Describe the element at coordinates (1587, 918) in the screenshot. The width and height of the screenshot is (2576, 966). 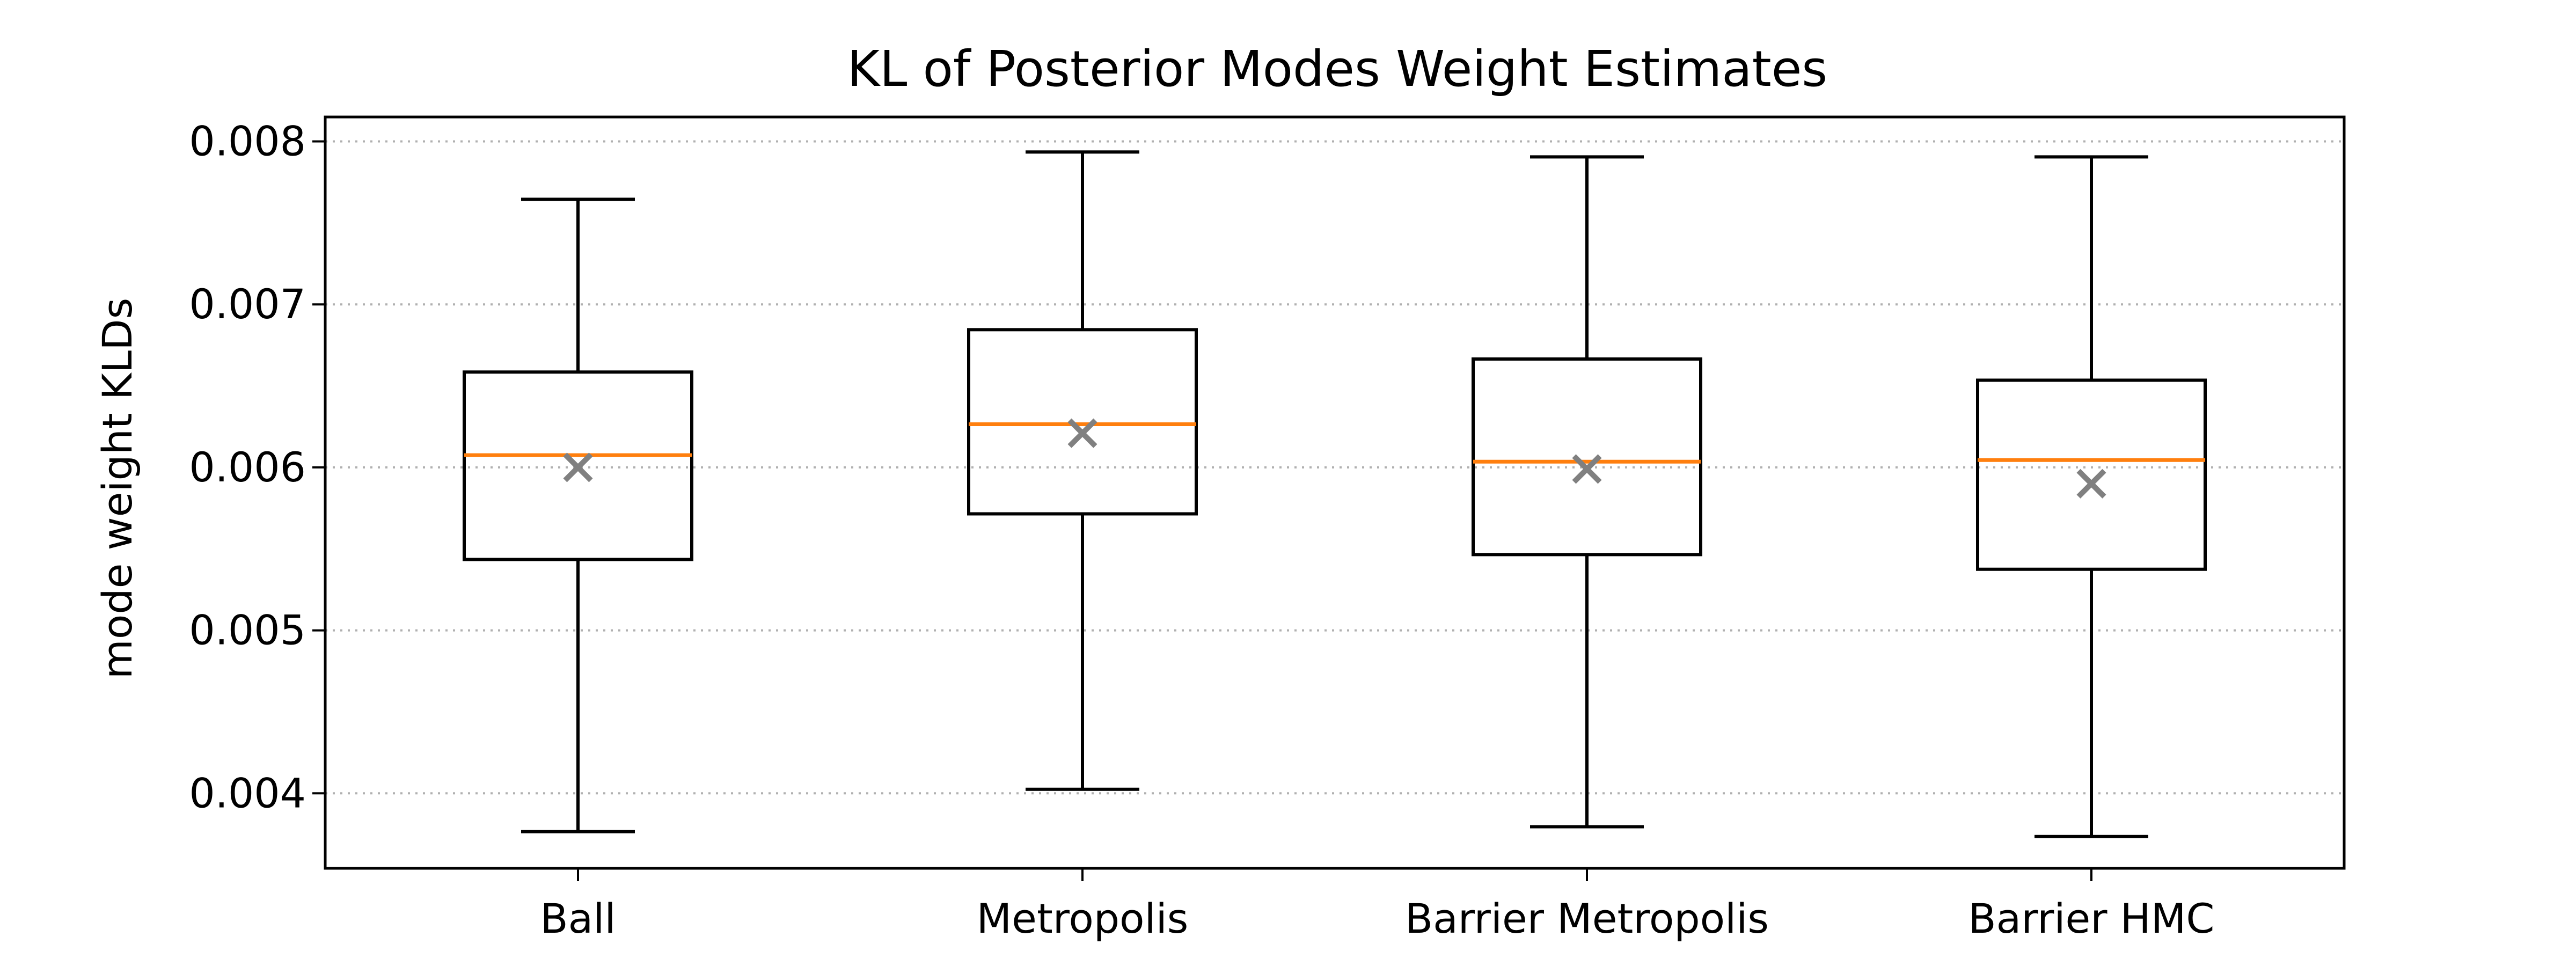
I see `x-tick-label: Barrier Metropolis` at that location.